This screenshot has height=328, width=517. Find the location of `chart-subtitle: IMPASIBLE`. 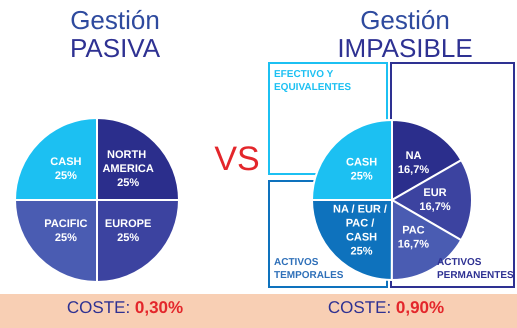

chart-subtitle: IMPASIBLE is located at coordinates (405, 48).